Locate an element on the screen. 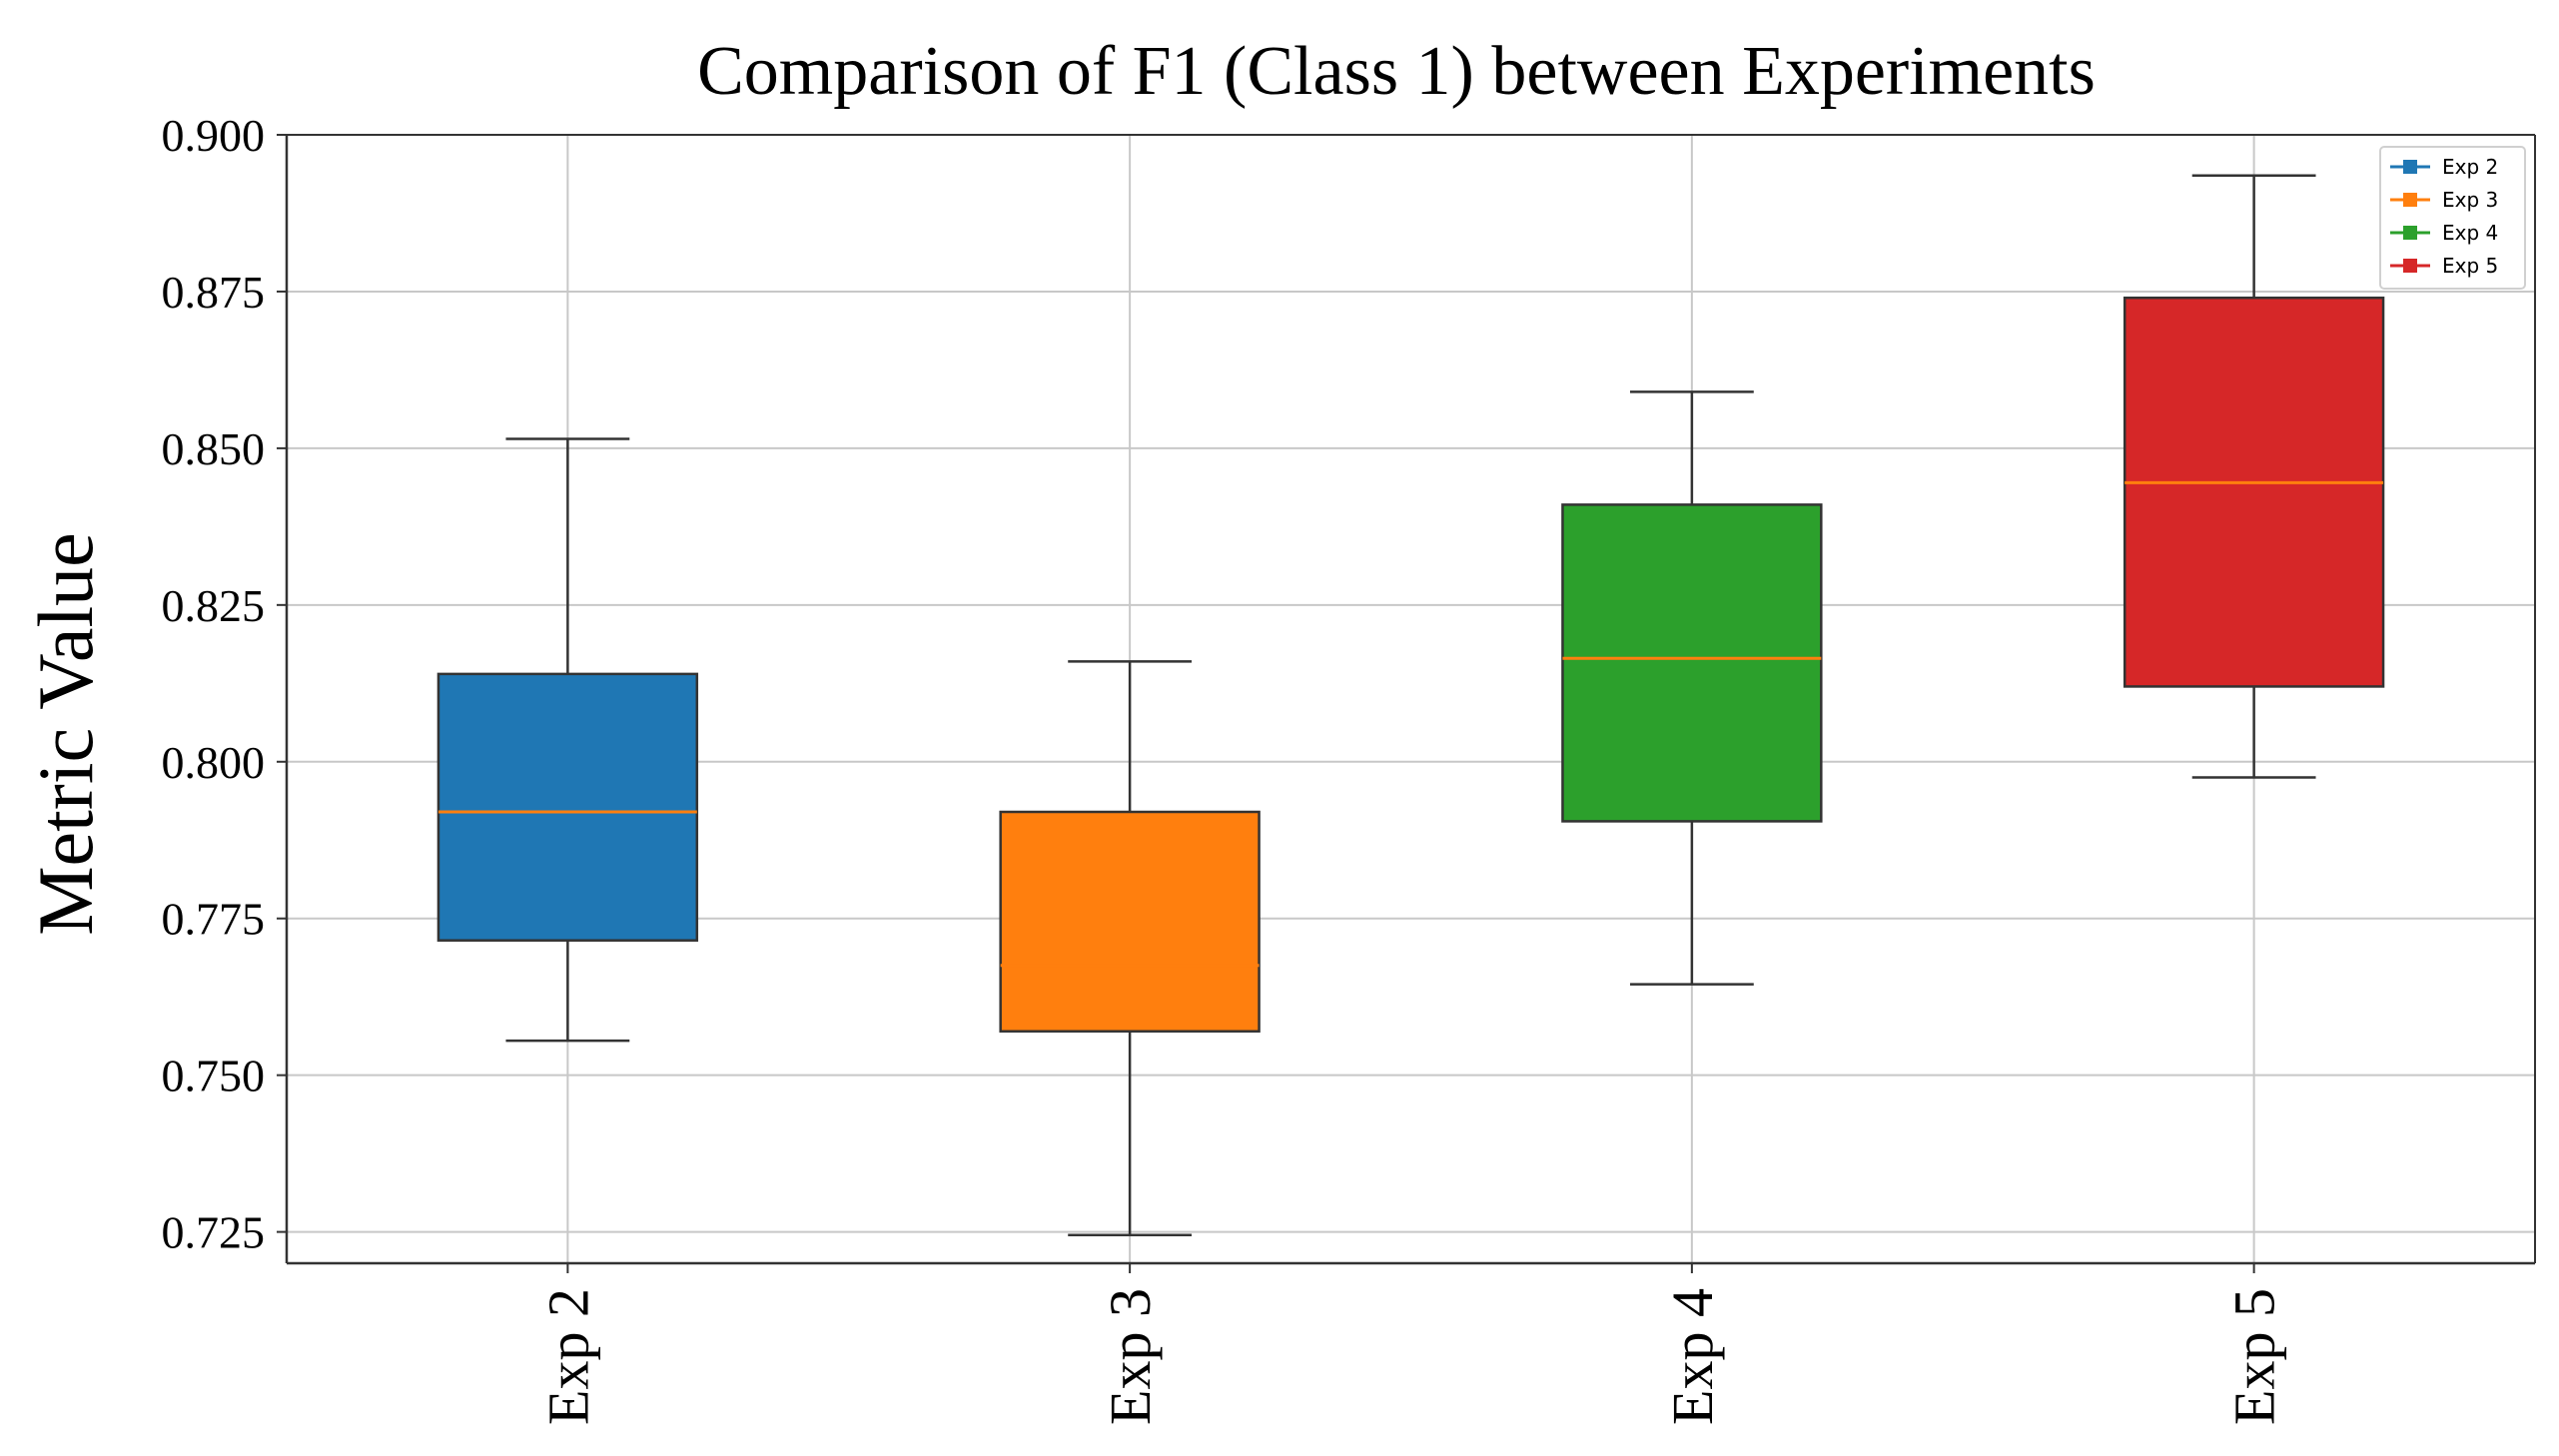 The width and height of the screenshot is (2559, 1456). y-tick-label: 0.825 is located at coordinates (214, 605).